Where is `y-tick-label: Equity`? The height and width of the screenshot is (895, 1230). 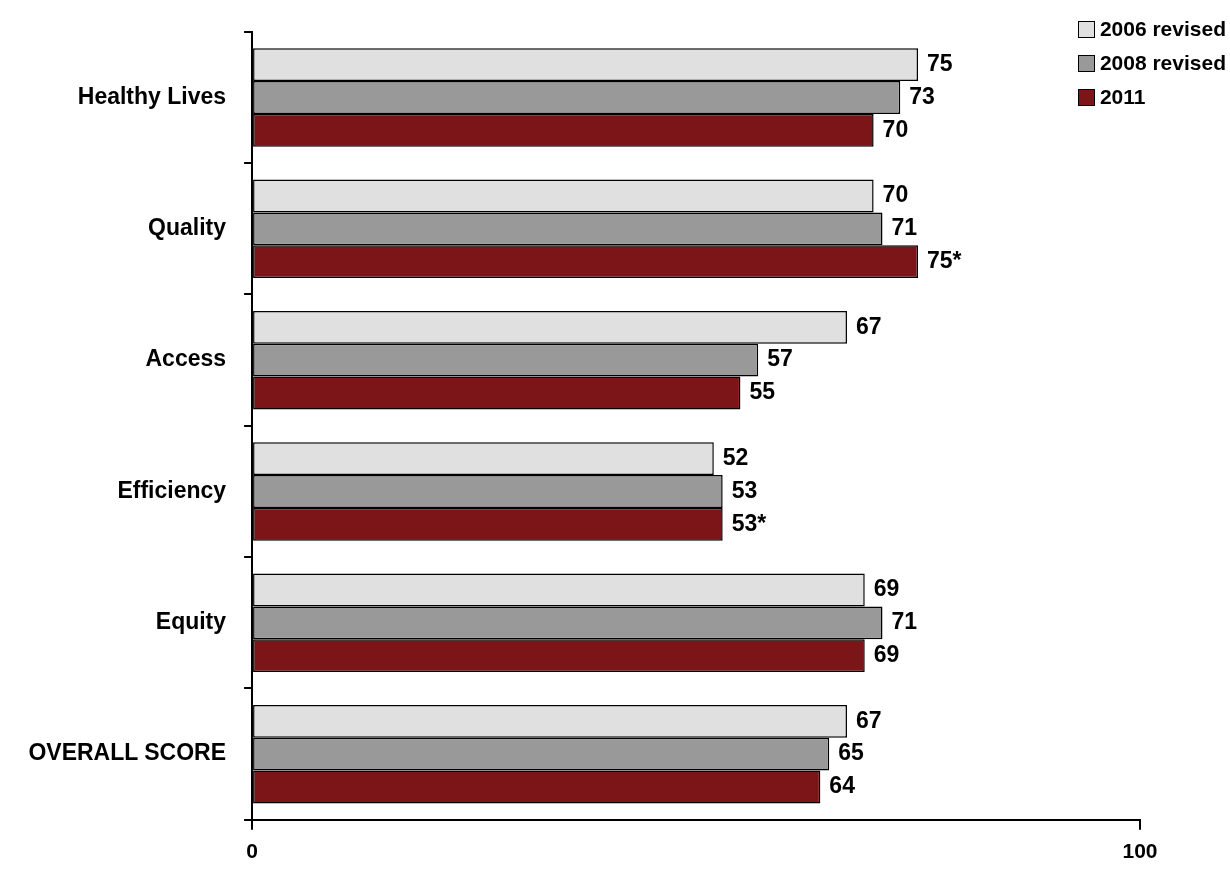
y-tick-label: Equity is located at coordinates (191, 621).